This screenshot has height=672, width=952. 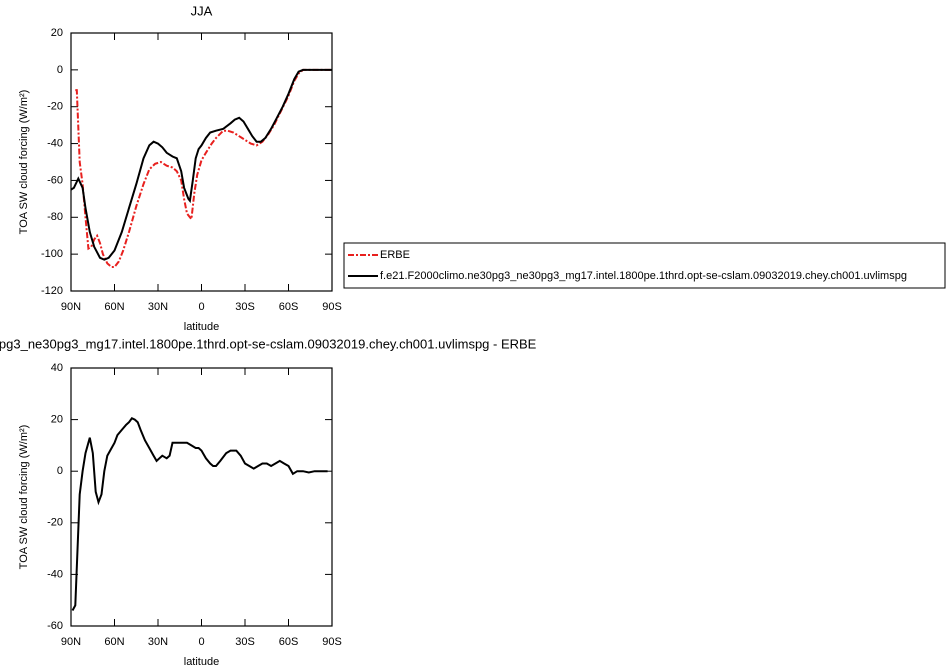 What do you see at coordinates (55, 217) in the screenshot?
I see `y-tick-label: -80` at bounding box center [55, 217].